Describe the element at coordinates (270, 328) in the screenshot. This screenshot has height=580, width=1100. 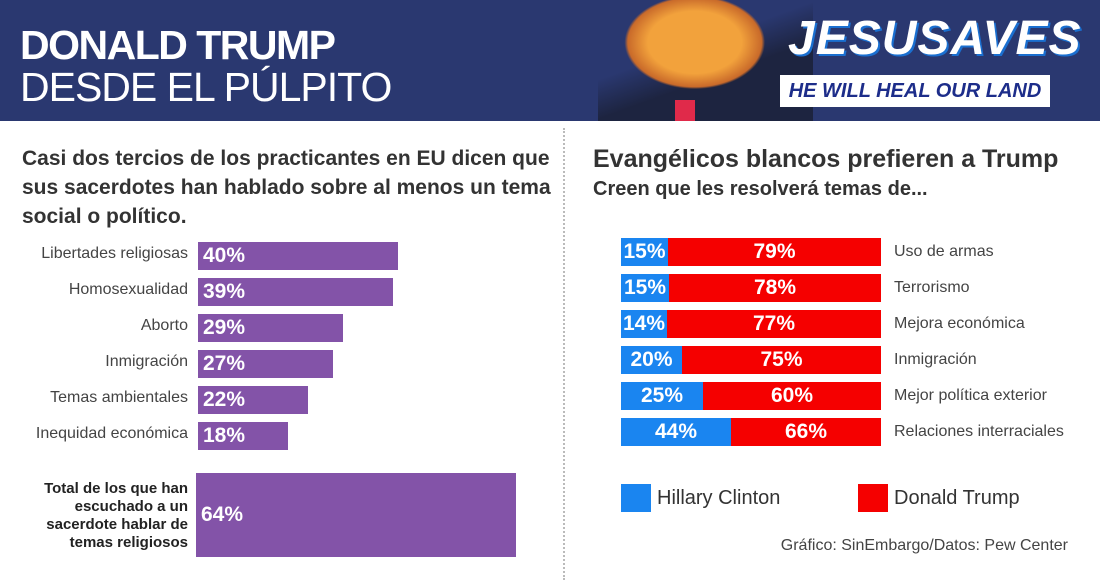
I see `bar: 29%` at that location.